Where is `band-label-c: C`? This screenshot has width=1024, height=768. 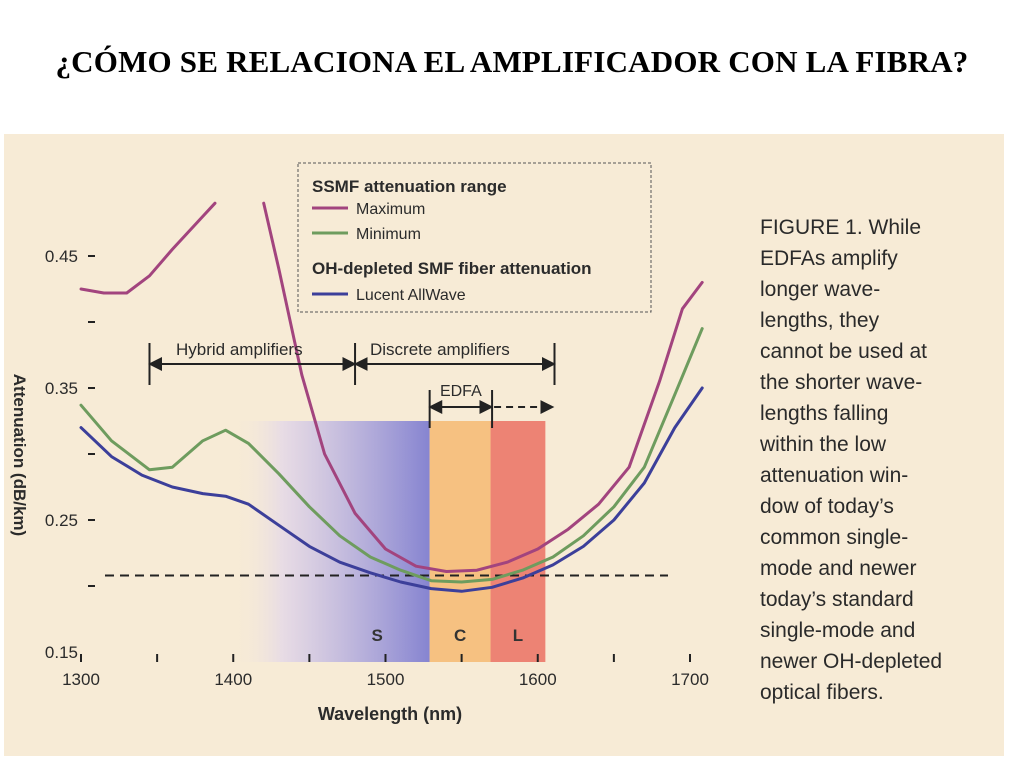
band-label-c: C is located at coordinates (460, 635).